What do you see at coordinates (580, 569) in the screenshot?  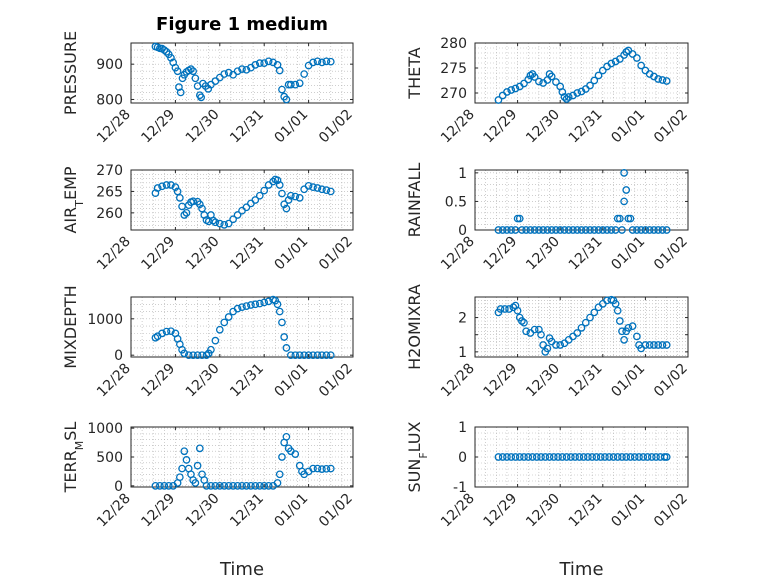 I see `x-axis-label: Time` at bounding box center [580, 569].